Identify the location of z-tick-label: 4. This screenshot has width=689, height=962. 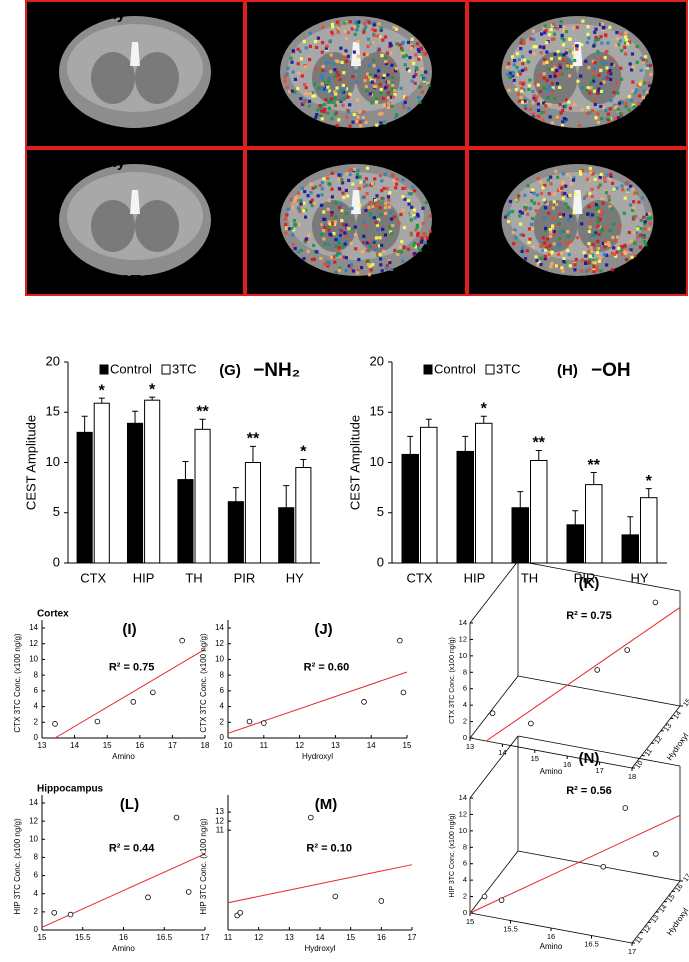
(465, 879).